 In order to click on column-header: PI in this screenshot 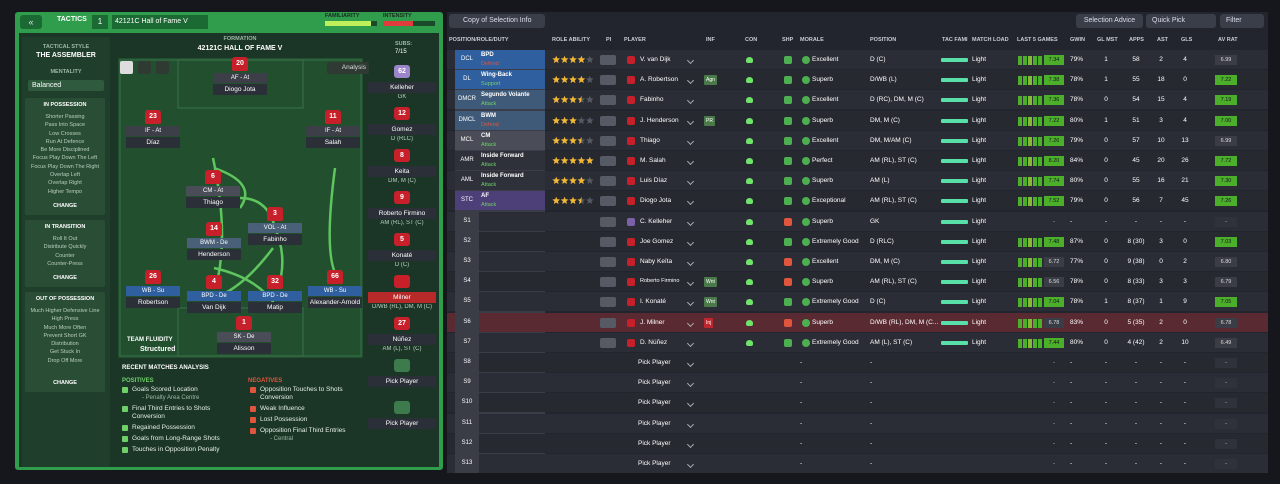, I will do `click(609, 40)`.